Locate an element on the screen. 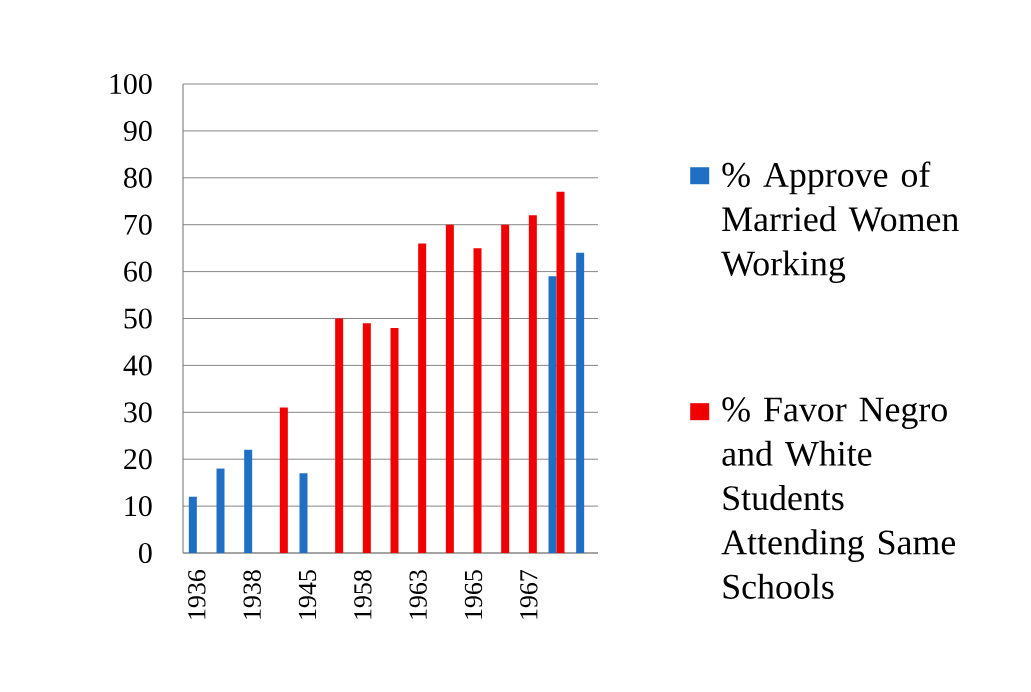 The height and width of the screenshot is (692, 1031). x-tick-label: 1938 is located at coordinates (252, 594).